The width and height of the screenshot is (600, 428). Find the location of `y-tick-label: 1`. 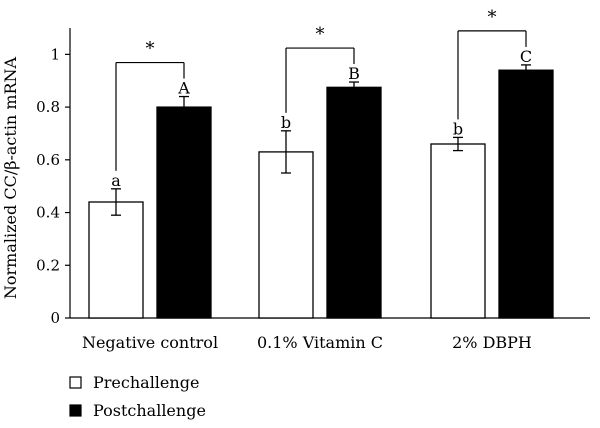

y-tick-label: 1 is located at coordinates (55, 54).